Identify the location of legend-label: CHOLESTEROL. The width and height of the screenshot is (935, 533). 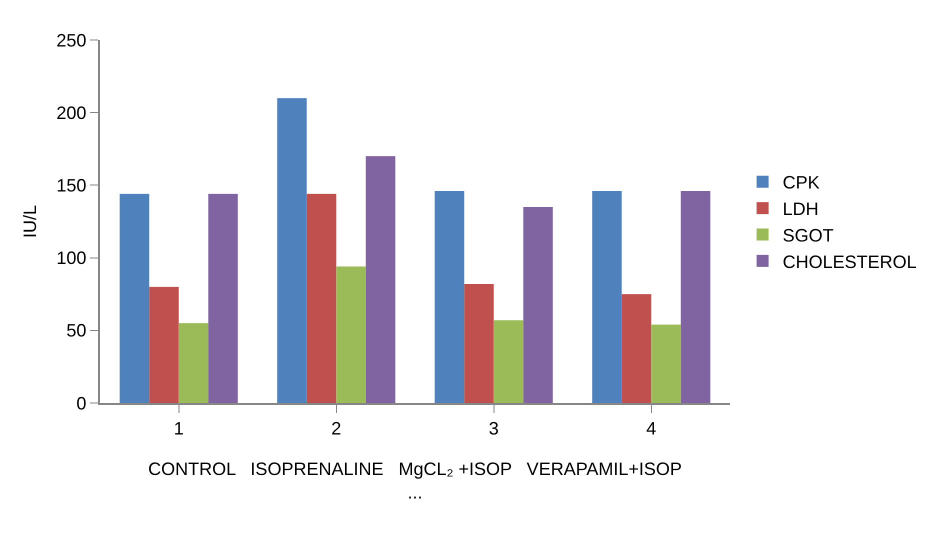
(849, 262).